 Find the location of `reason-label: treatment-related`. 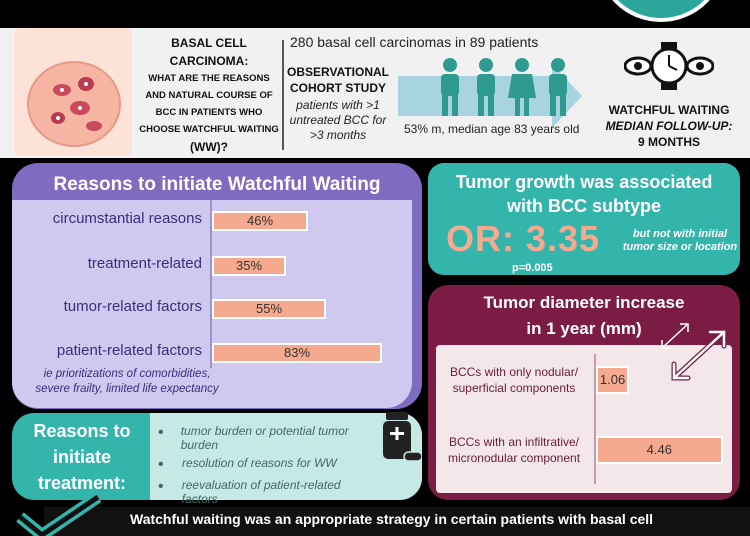

reason-label: treatment-related is located at coordinates (144, 263).